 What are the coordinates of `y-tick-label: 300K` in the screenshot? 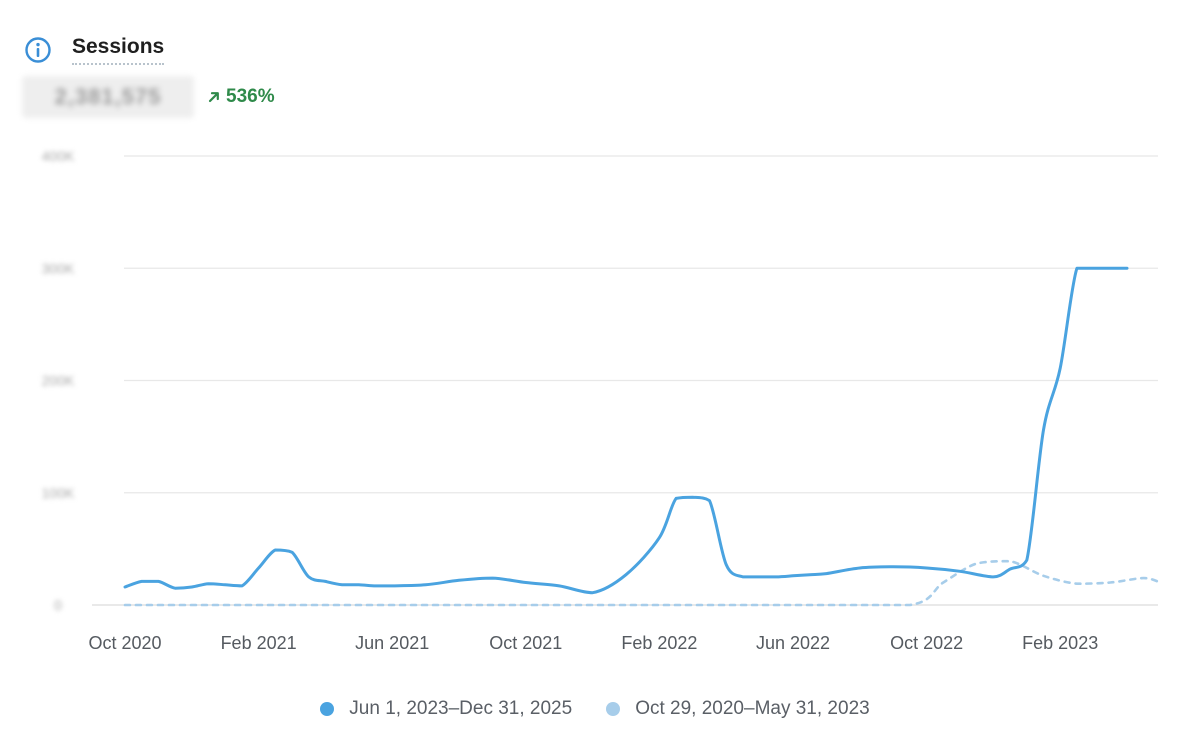 It's located at (58, 268).